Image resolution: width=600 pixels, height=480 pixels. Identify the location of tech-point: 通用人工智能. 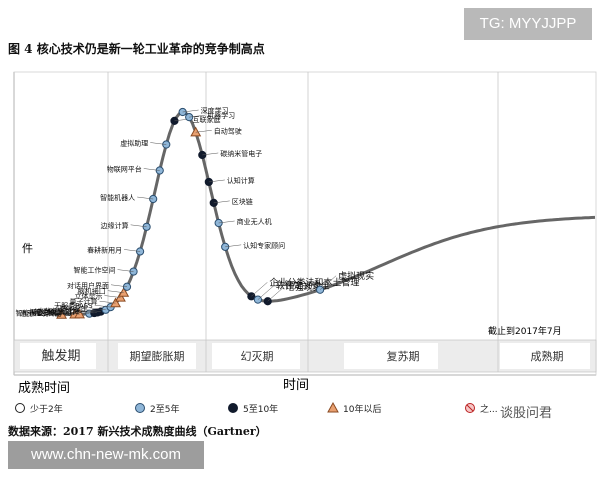
(52, 313).